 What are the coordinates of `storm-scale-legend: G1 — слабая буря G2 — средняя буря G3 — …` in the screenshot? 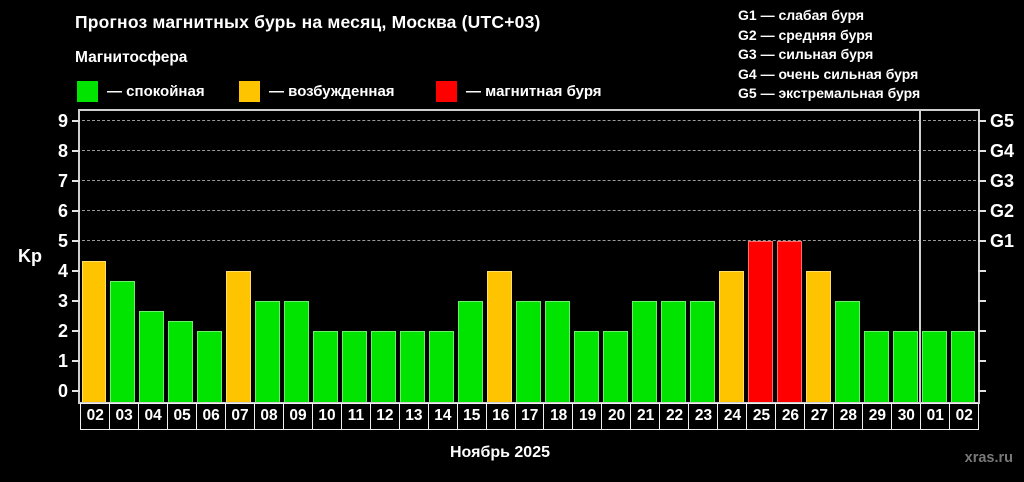 It's located at (829, 55).